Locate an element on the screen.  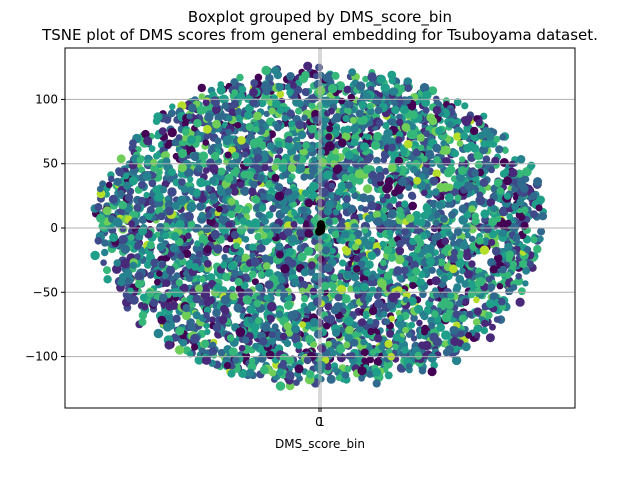
y-tick-label: −50 is located at coordinates (45, 292).